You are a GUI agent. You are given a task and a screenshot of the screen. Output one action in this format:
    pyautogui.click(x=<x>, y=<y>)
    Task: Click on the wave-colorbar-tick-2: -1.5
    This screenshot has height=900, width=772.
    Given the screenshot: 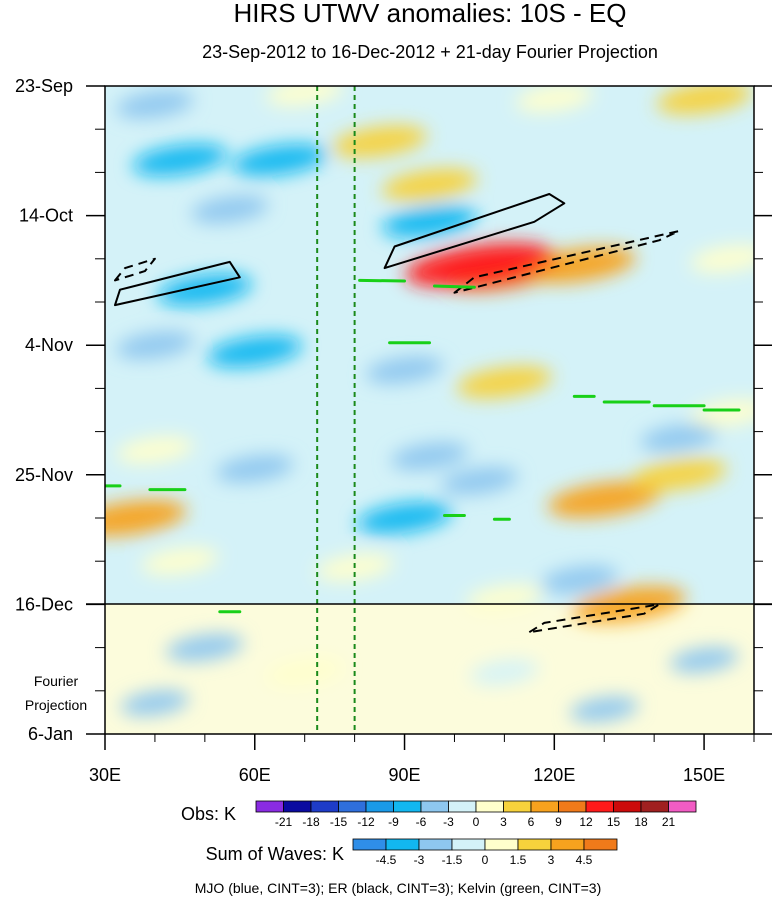 What is the action you would take?
    pyautogui.click(x=452, y=860)
    